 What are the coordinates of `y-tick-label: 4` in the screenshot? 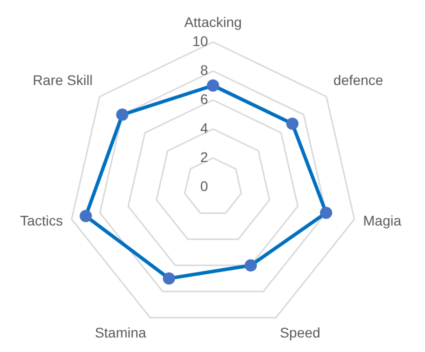 It's located at (204, 128).